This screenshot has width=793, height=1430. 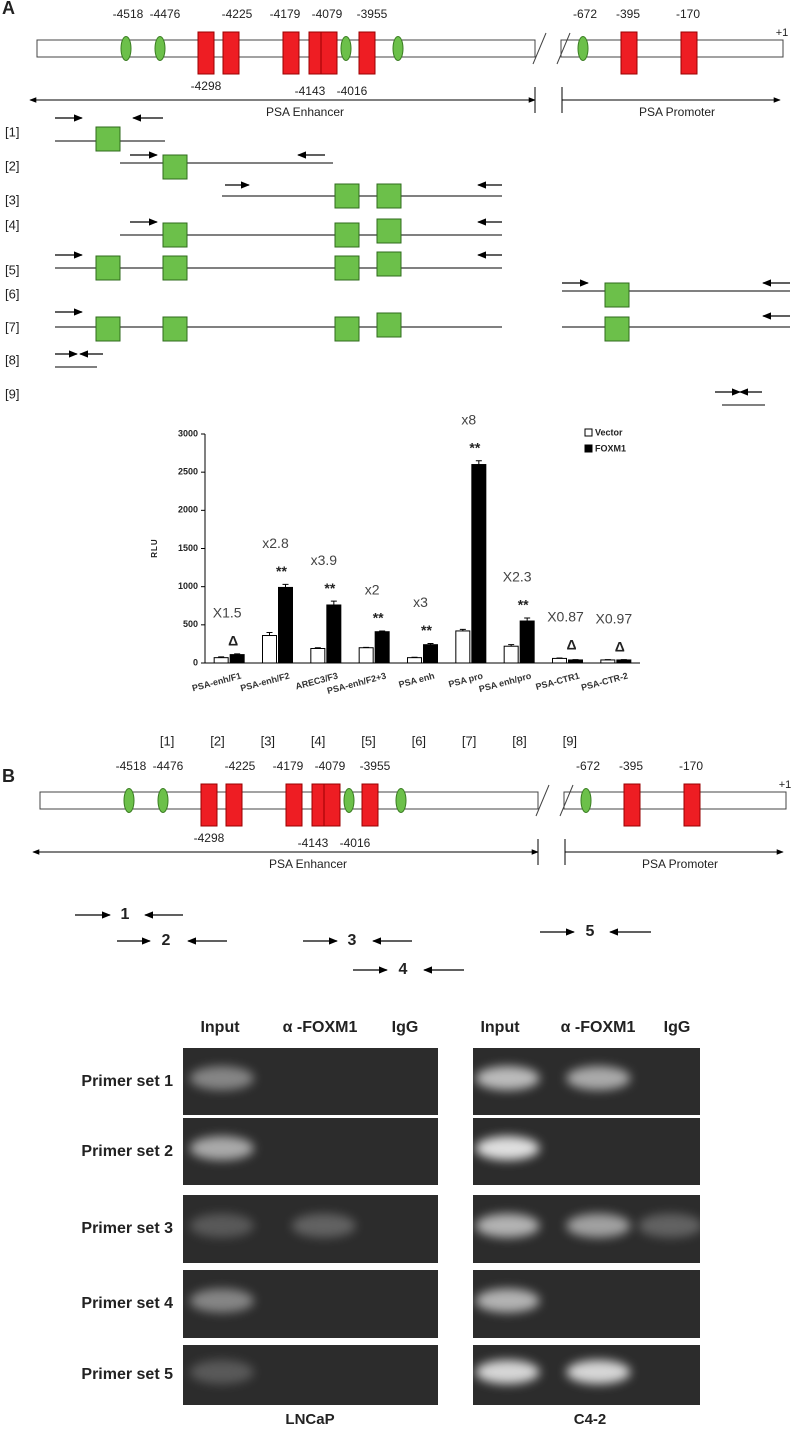 What do you see at coordinates (127, 1081) in the screenshot?
I see `row-label: Primer set 1` at bounding box center [127, 1081].